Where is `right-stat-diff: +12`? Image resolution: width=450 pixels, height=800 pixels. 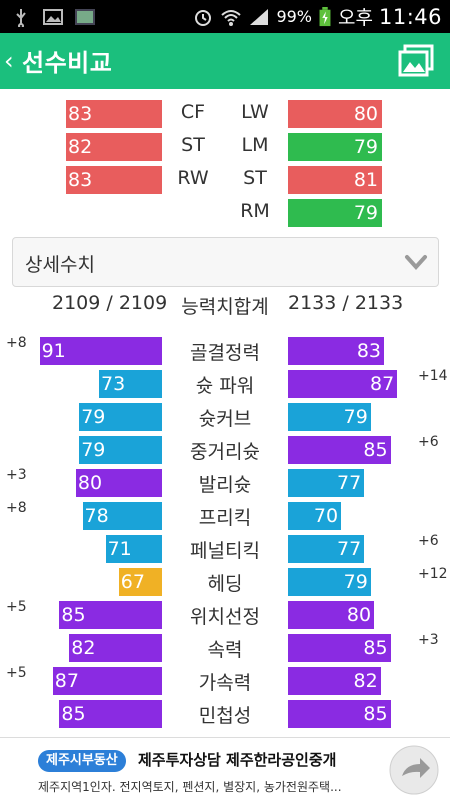
right-stat-diff: +12 is located at coordinates (433, 574).